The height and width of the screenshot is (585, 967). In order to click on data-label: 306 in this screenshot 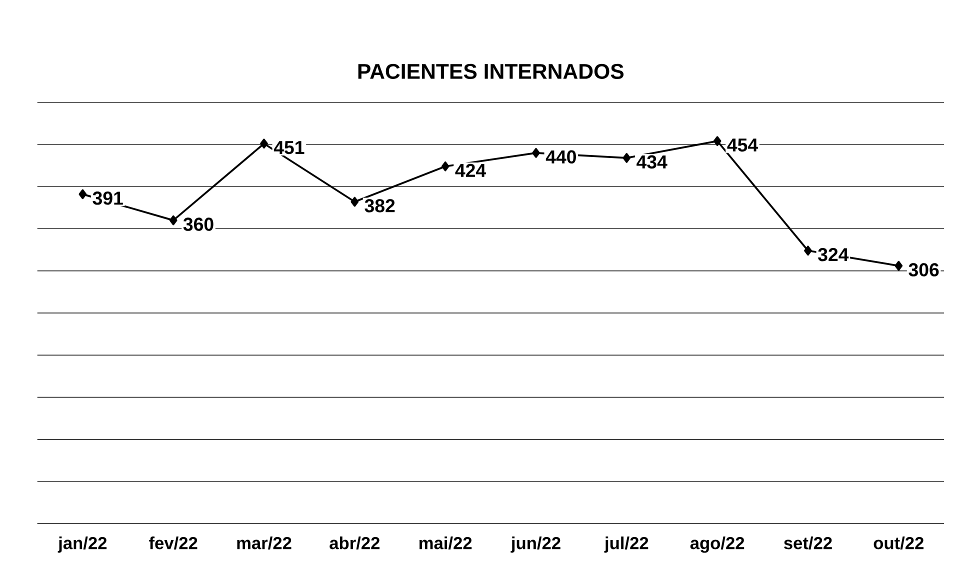, I will do `click(923, 269)`.